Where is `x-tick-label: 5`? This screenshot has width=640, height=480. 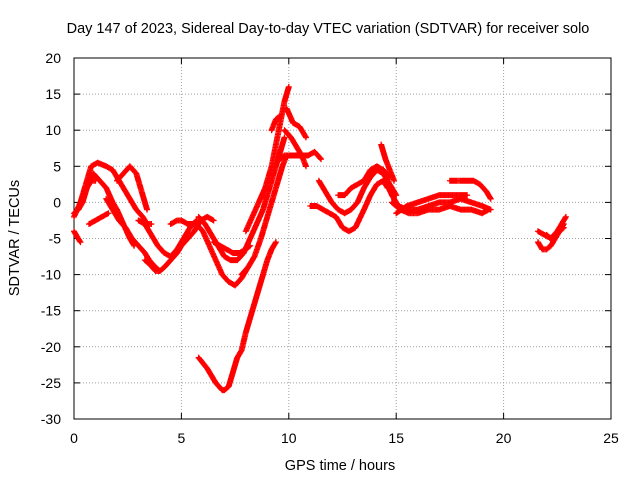
x-tick-label: 5 is located at coordinates (182, 438).